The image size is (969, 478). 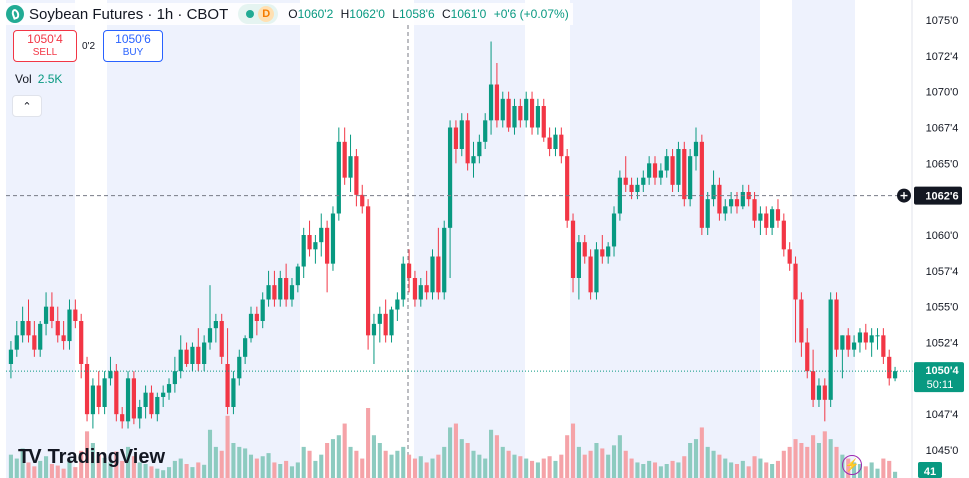 What do you see at coordinates (27, 106) in the screenshot?
I see `collapse-legend-button: ⌃` at bounding box center [27, 106].